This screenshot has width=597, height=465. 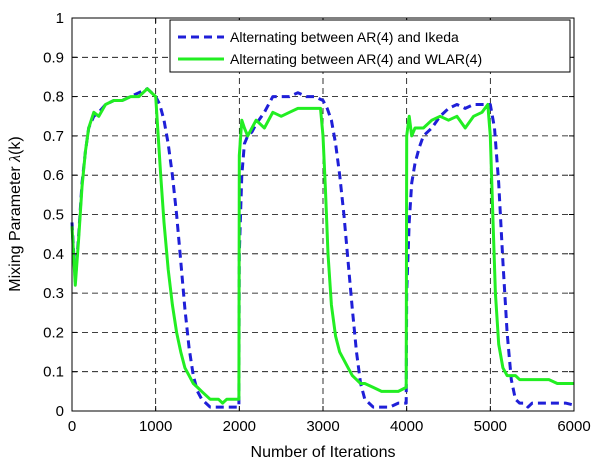 I want to click on x-tick-label: 5000, so click(x=490, y=426).